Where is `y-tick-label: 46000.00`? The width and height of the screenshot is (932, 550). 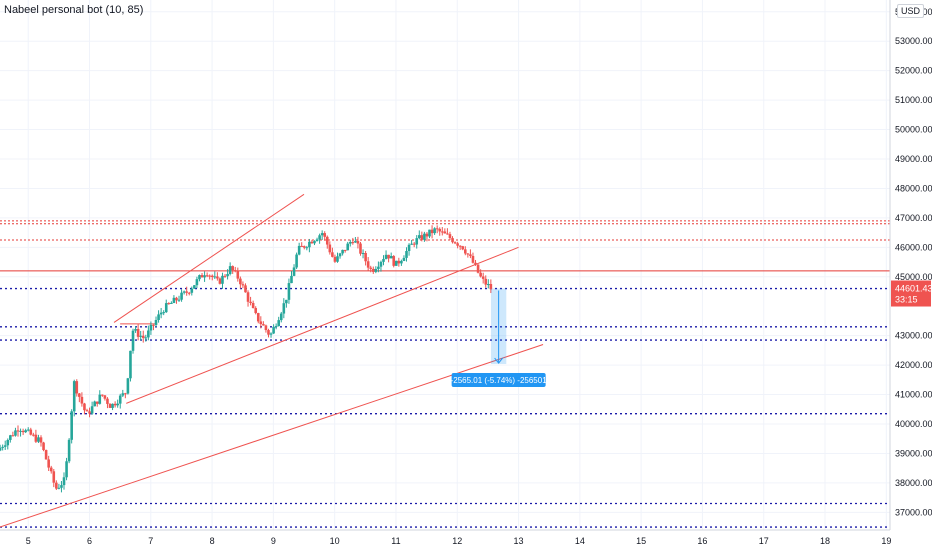 y-tick-label: 46000.00 is located at coordinates (913, 247).